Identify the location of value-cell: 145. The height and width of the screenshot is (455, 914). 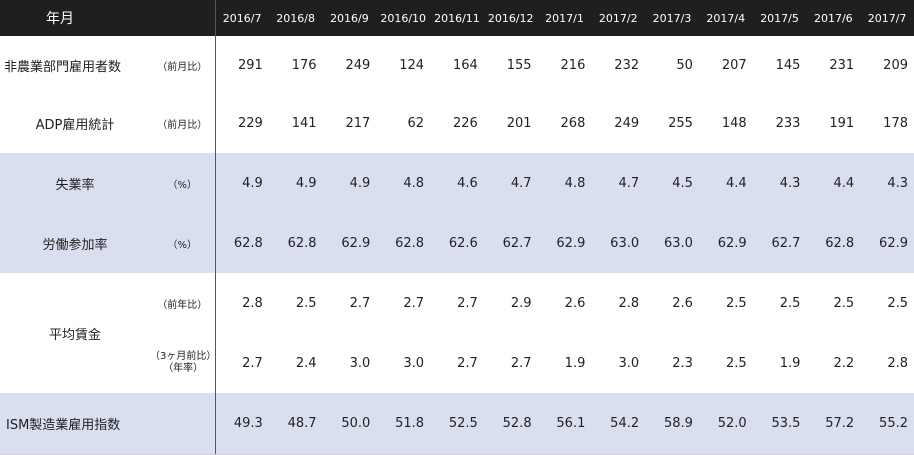
(788, 65).